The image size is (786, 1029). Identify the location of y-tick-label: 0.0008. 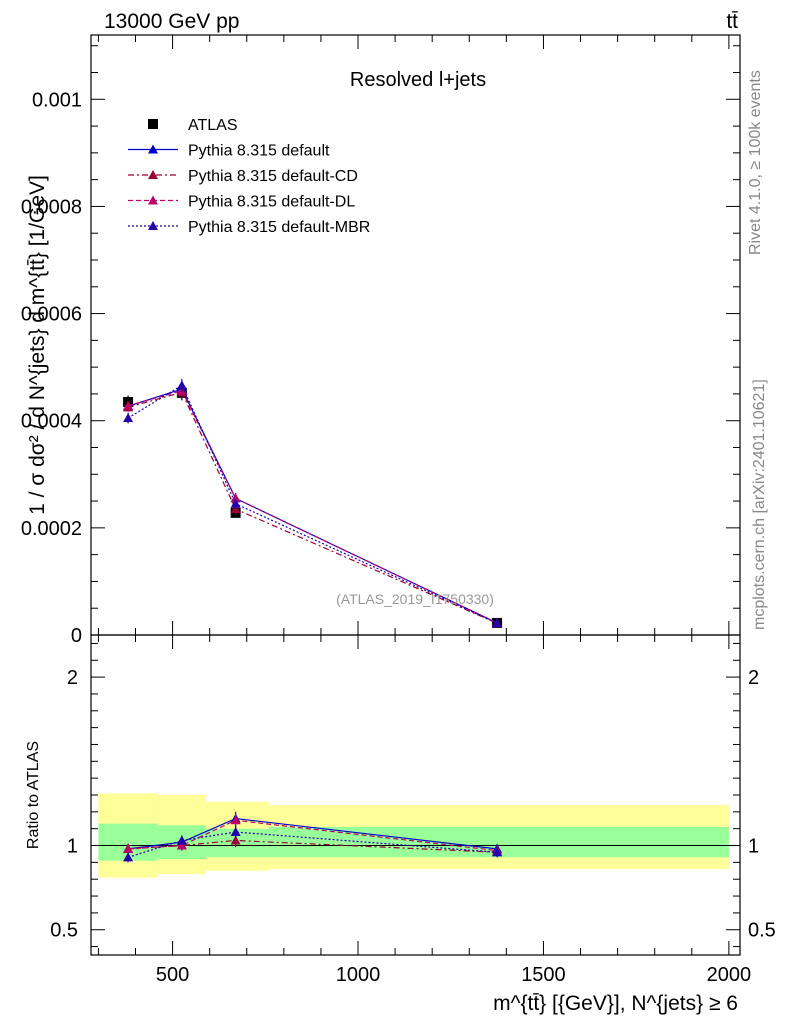
(51, 207).